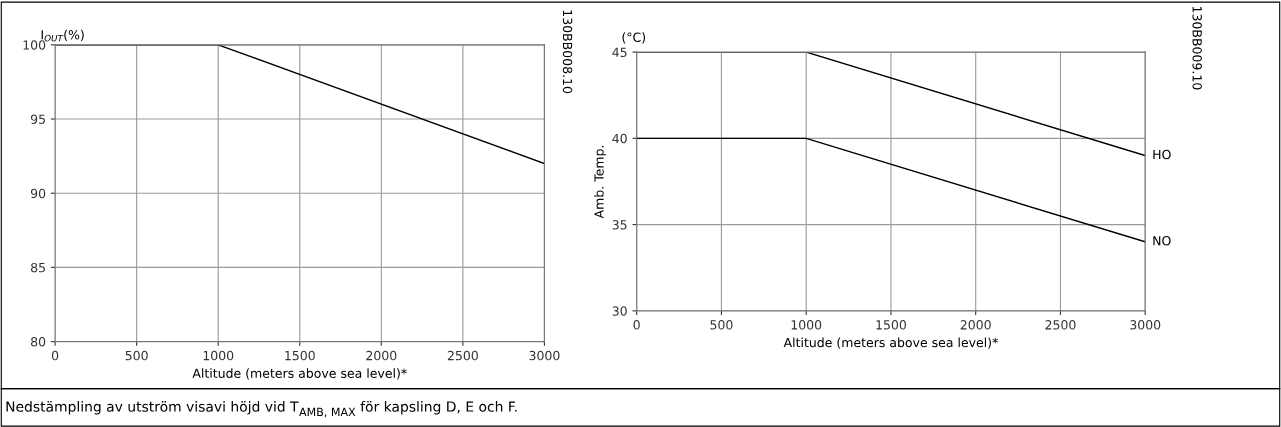  Describe the element at coordinates (619, 138) in the screenshot. I see `y-tick-label: 40` at that location.